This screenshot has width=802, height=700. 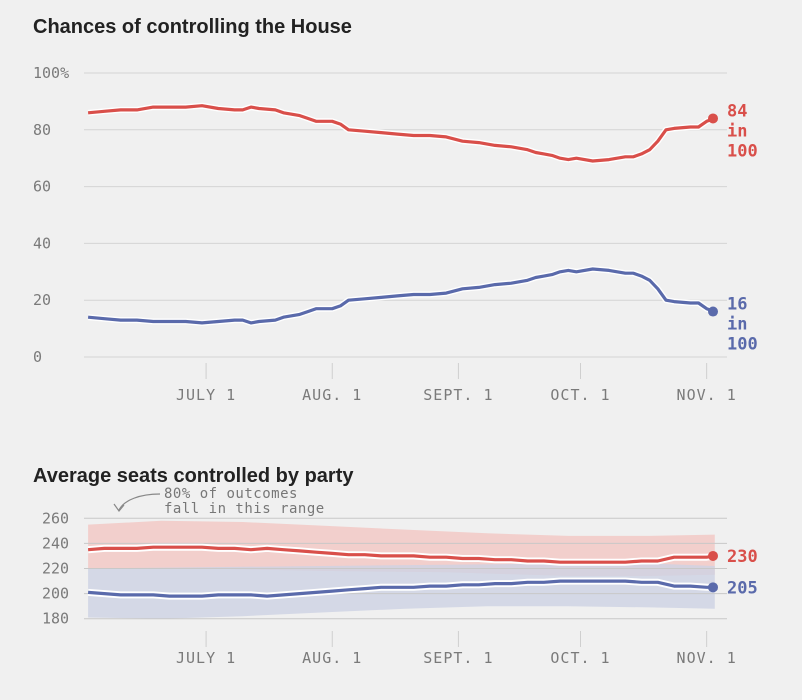 I want to click on y-tick-label: 220, so click(x=55, y=569).